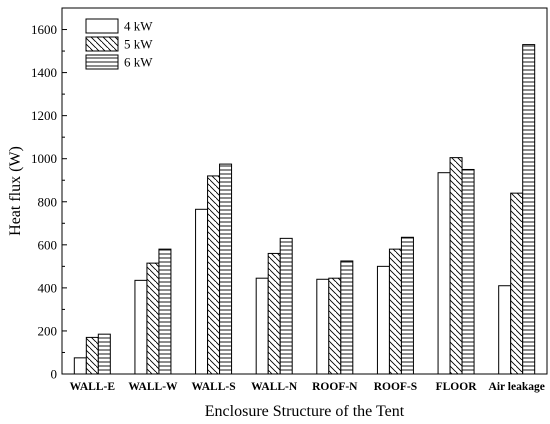  I want to click on y-axis-title: Heat flux (W), so click(15, 191).